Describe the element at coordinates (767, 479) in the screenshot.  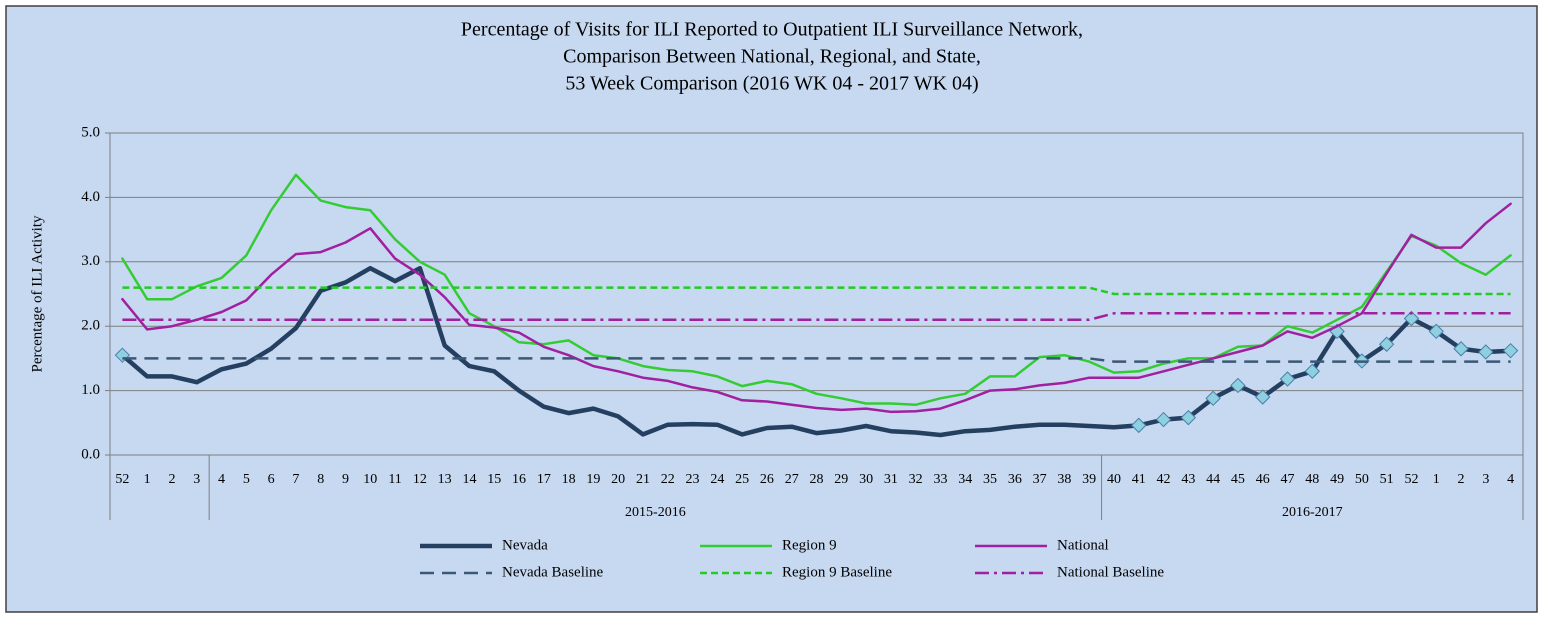
I see `x-tick-label: 26` at that location.